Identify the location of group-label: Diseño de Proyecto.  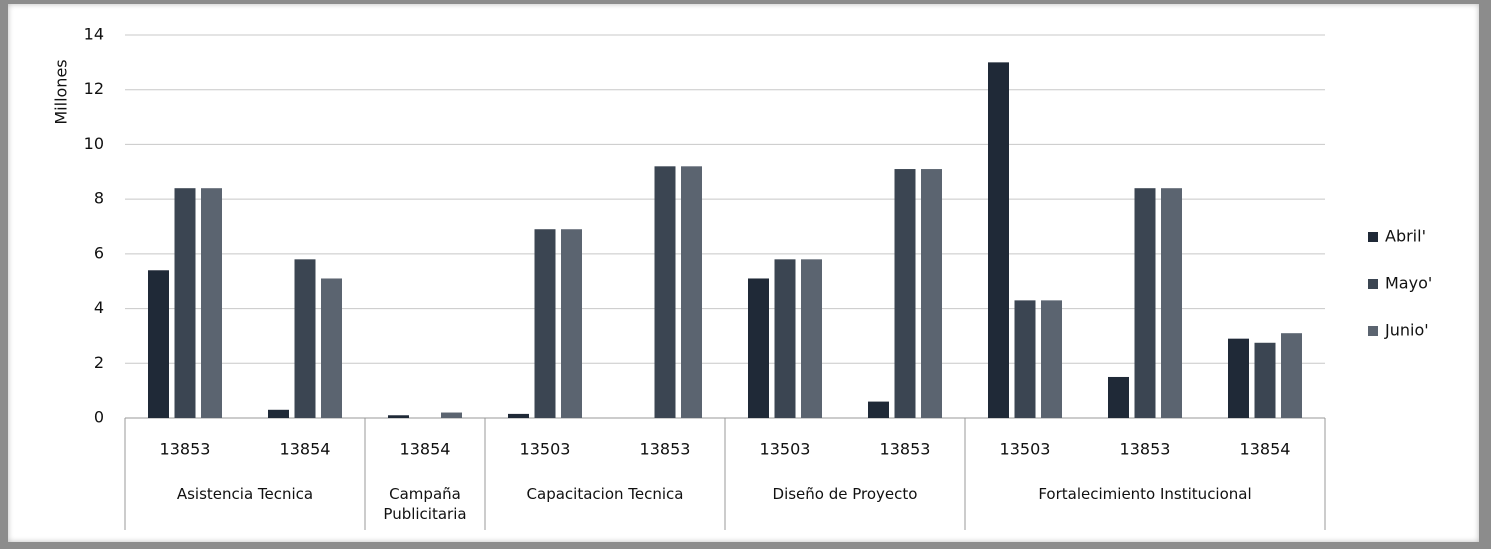
(845, 494).